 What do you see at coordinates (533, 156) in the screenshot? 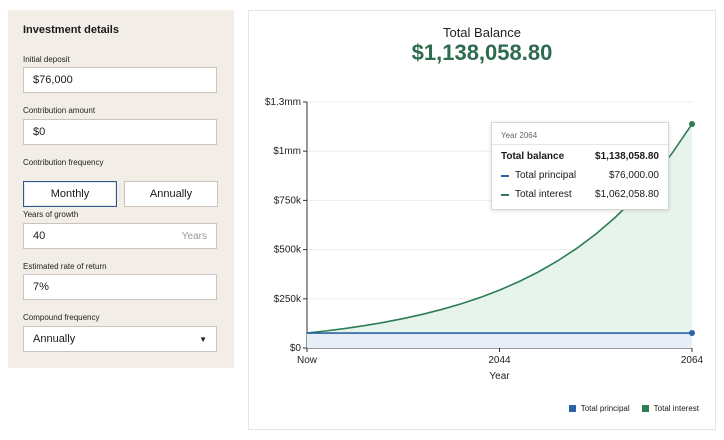
I see `tooltip-balance-label: Total balance` at bounding box center [533, 156].